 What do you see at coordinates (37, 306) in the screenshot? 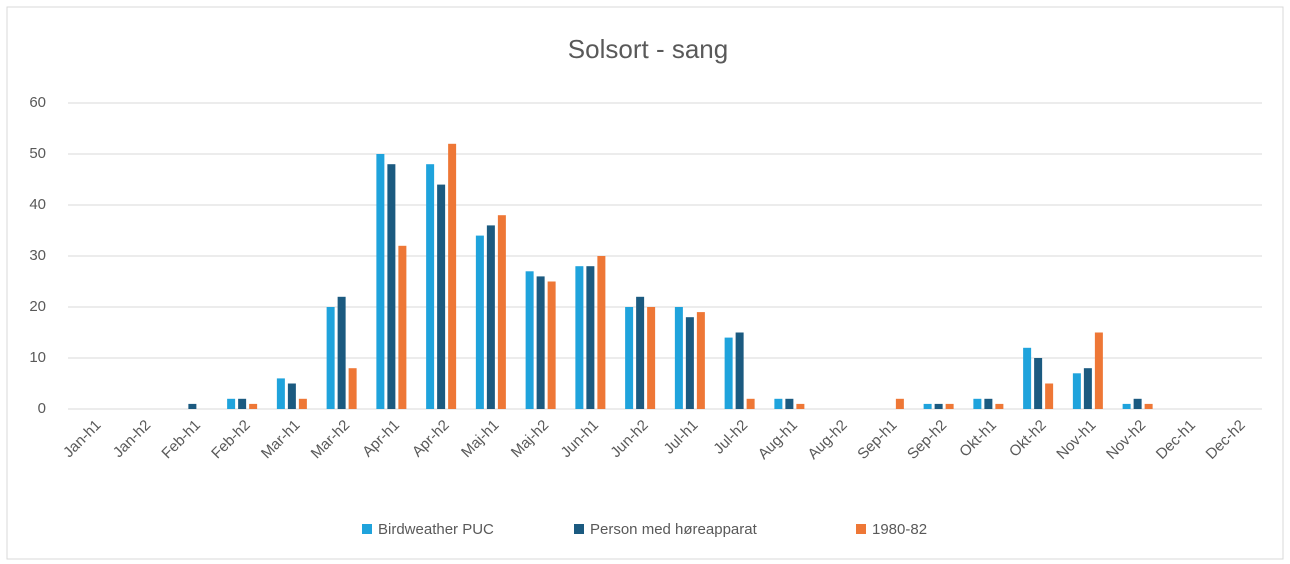
I see `y-tick-label: 20` at bounding box center [37, 306].